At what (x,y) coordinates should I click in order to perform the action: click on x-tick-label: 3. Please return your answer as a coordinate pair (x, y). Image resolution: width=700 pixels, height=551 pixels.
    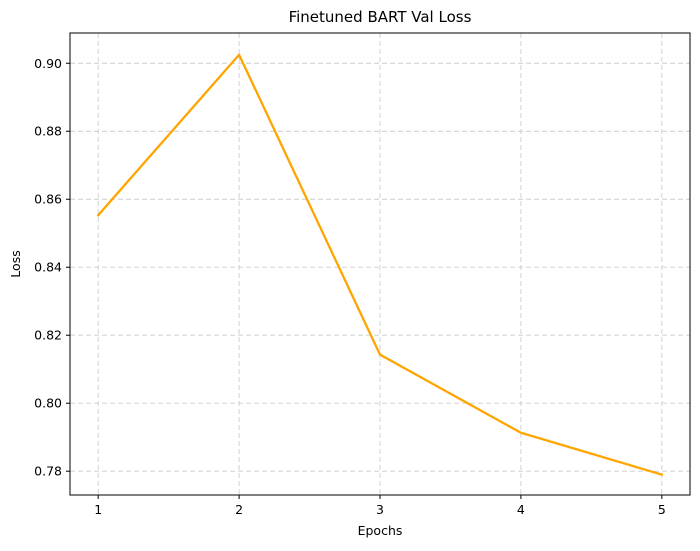
    Looking at the image, I should click on (380, 509).